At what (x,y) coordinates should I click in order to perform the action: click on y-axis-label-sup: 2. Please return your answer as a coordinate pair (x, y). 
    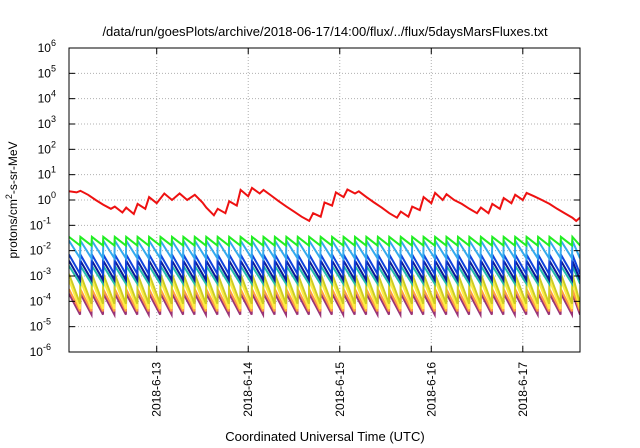
    Looking at the image, I should click on (9, 196).